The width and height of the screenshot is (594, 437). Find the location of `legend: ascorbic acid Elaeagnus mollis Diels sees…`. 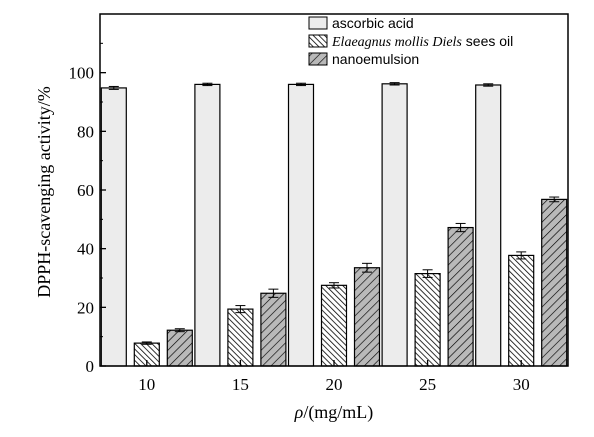

legend: ascorbic acid Elaeagnus mollis Diels sees… is located at coordinates (410, 41).